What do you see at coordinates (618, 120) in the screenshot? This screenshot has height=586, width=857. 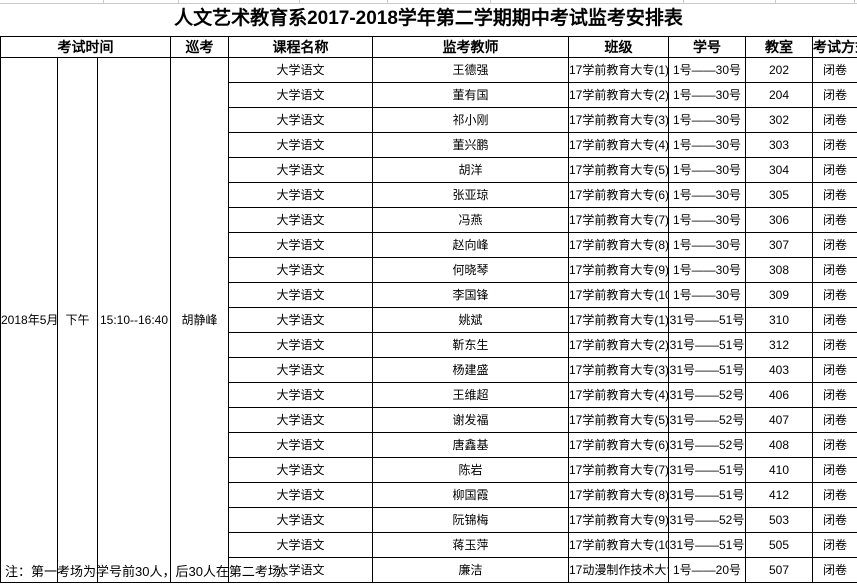 I see `class-cell: 17学前教育大专(3)班(三年制)` at bounding box center [618, 120].